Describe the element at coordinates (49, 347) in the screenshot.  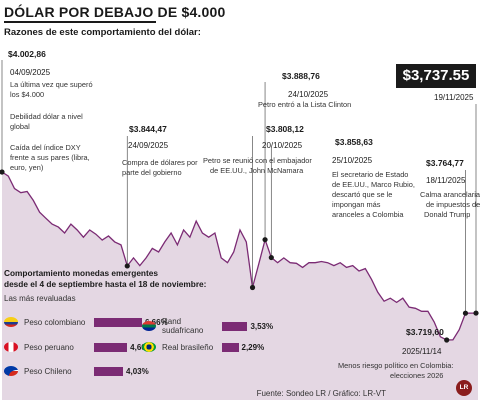
I see `currency-name: Peso peruano` at that location.